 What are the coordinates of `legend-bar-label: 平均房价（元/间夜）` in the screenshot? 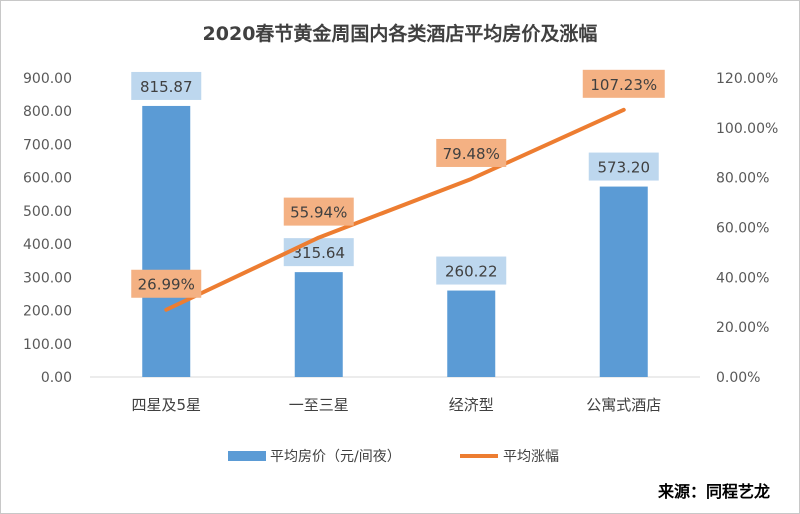 It's located at (335, 457).